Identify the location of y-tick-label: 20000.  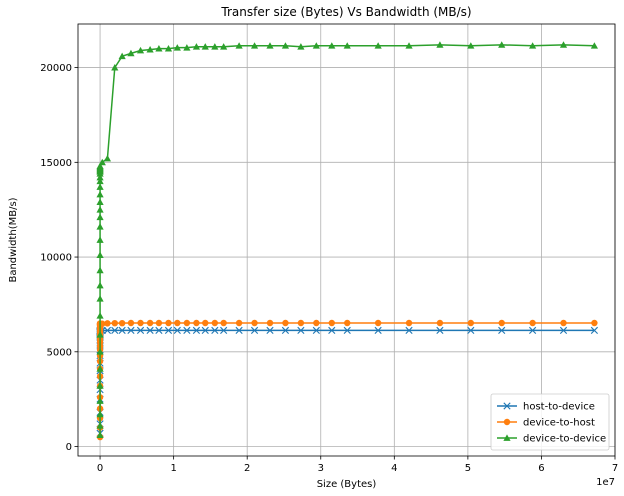
(56, 68).